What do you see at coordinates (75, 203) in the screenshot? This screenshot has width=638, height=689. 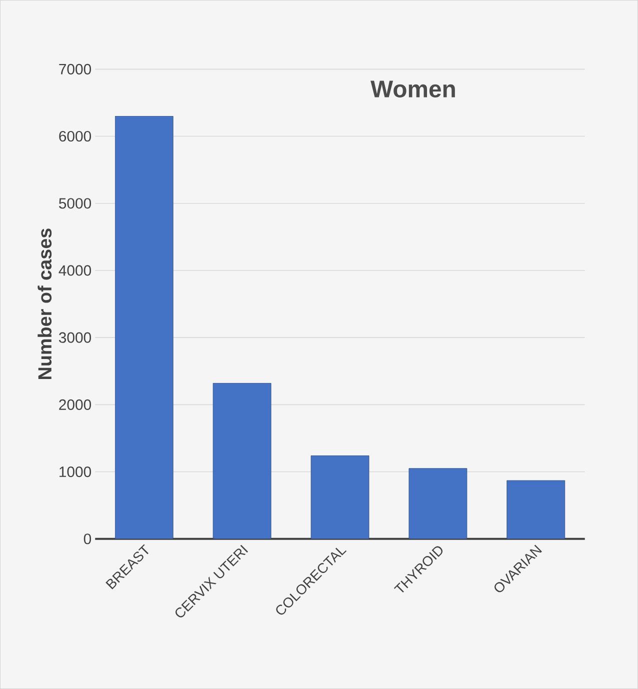 I see `y-tick-label: 5000` at bounding box center [75, 203].